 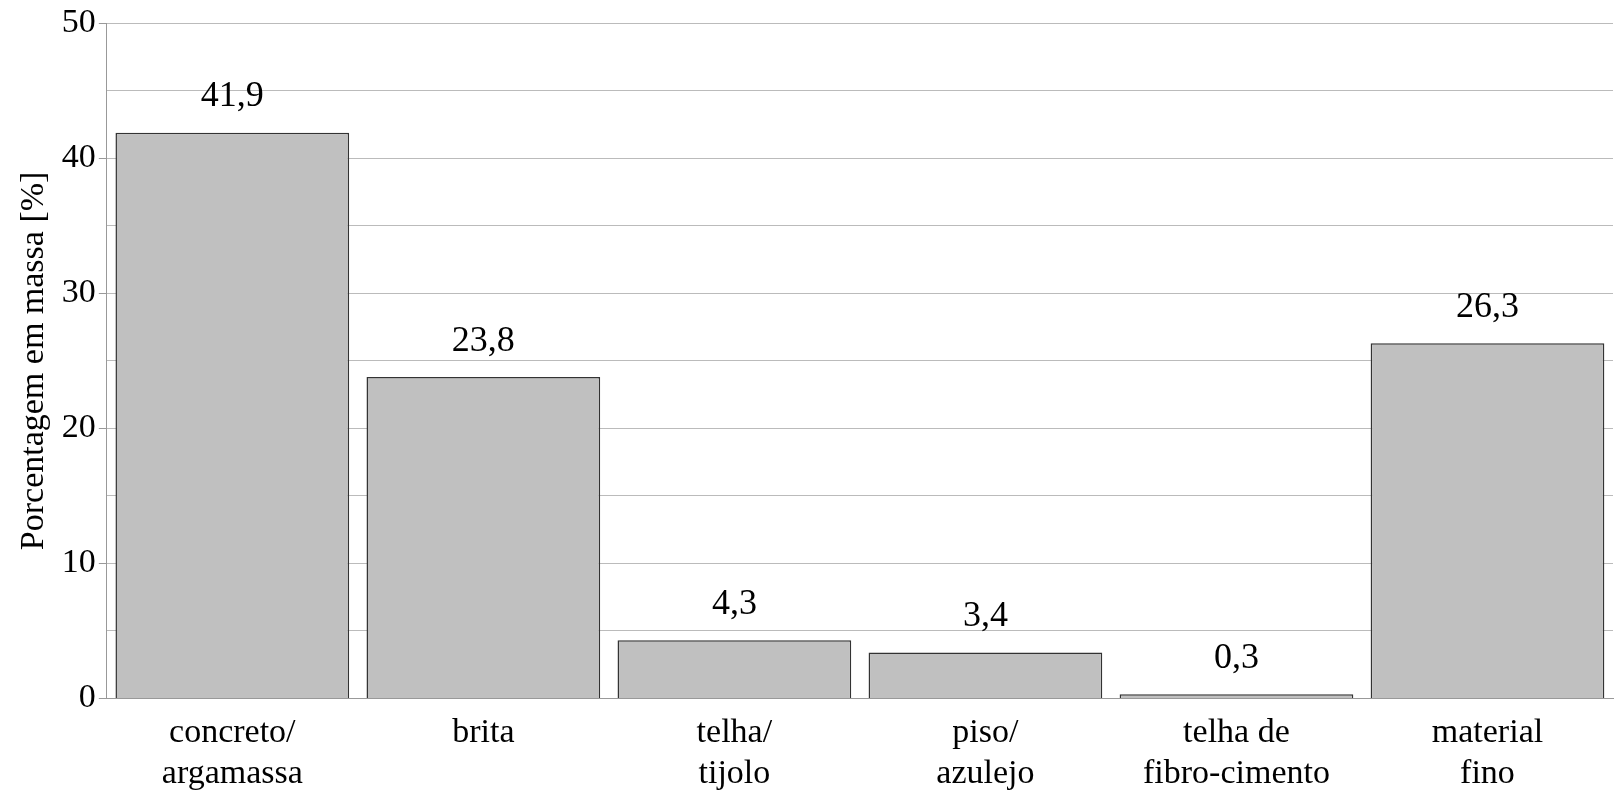 What do you see at coordinates (78, 291) in the screenshot?
I see `y-tick-label: 30` at bounding box center [78, 291].